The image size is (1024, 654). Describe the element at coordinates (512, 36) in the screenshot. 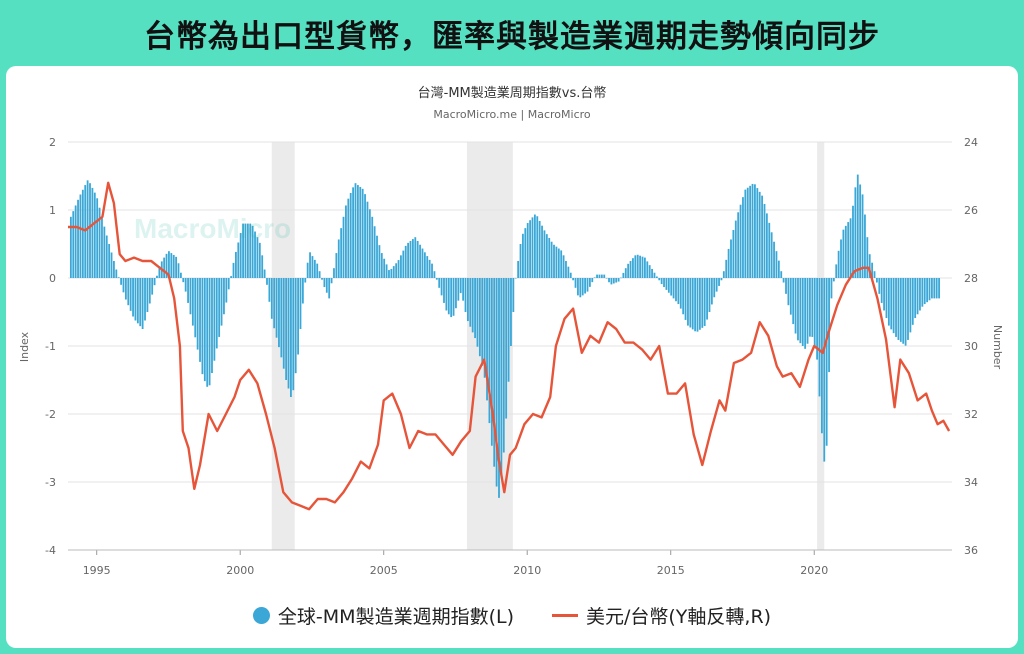

I see `headline: 台幣為出口型貨幣，匯率與製造業週期走勢傾向同步` at that location.